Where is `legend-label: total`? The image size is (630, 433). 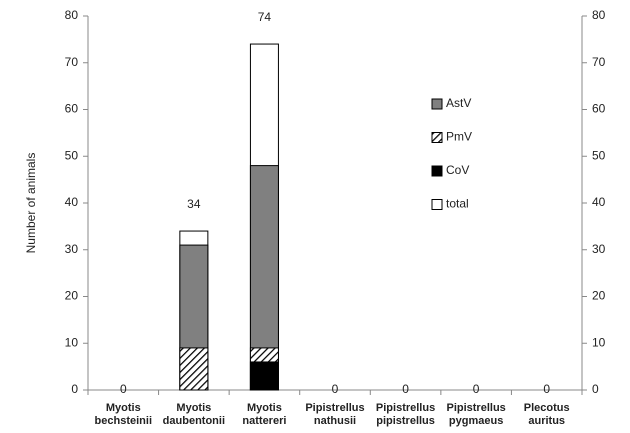 legend-label: total is located at coordinates (457, 204).